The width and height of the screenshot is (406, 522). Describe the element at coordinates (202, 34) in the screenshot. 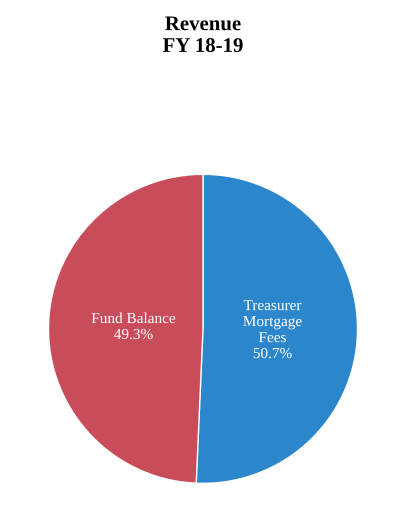

I see `chart-title: Revenue FY 18-19` at that location.